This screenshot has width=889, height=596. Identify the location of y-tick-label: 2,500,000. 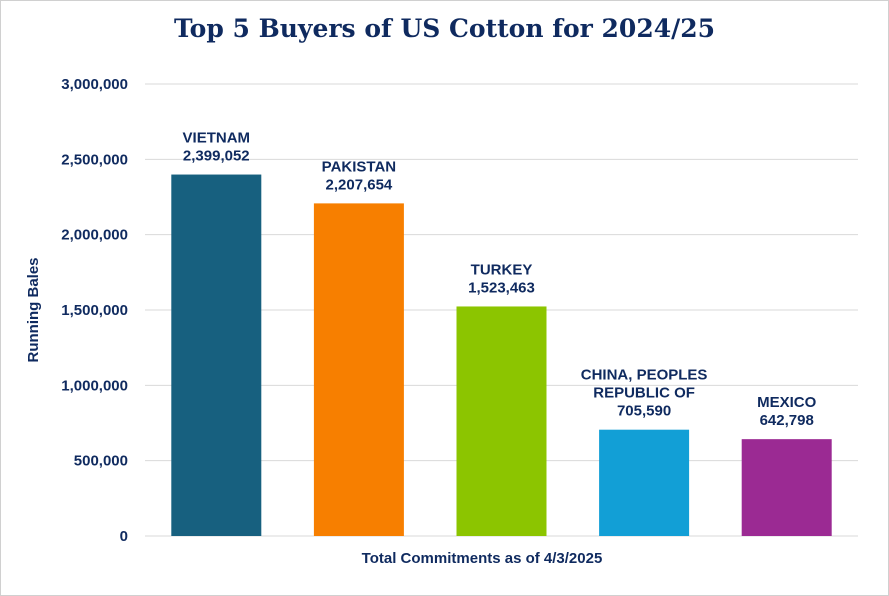
(94, 159).